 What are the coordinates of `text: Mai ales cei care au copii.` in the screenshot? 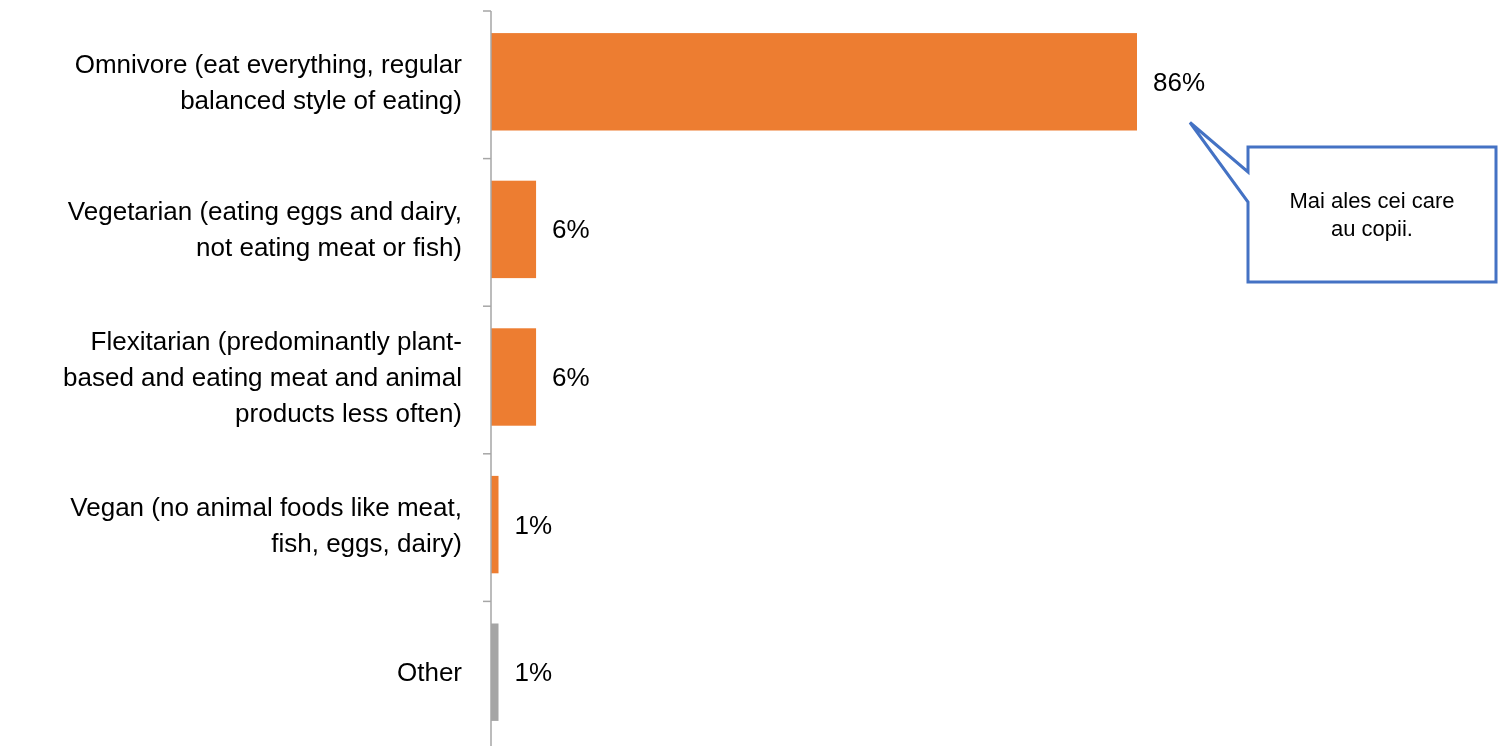 It's located at (1372, 214).